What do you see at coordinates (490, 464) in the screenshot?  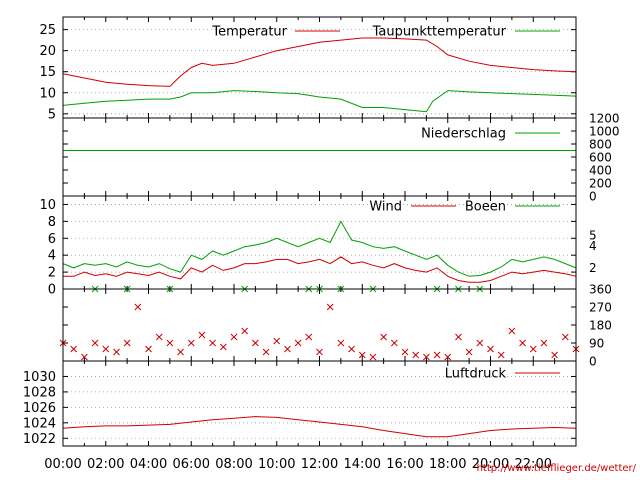 I see `x-tick-label: 20:00` at bounding box center [490, 464].